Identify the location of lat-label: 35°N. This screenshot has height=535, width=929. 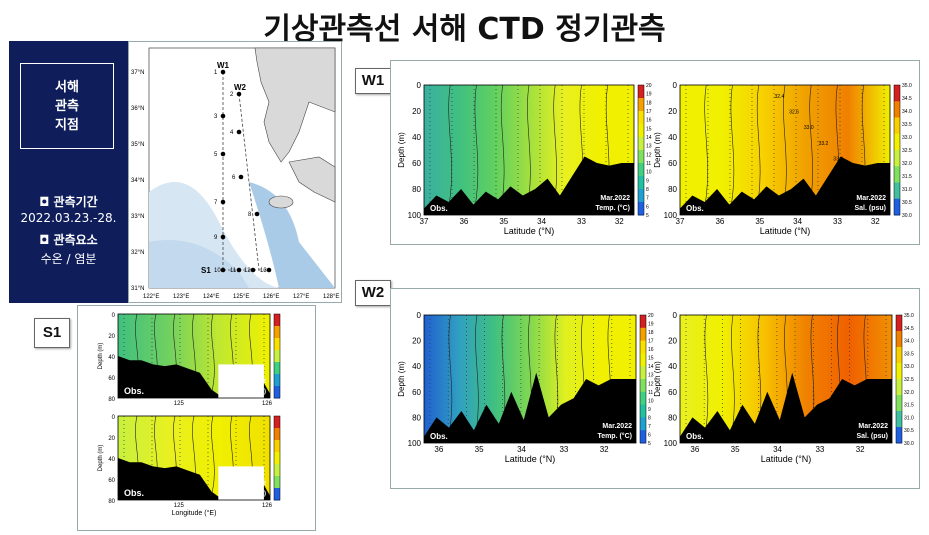
(137, 145).